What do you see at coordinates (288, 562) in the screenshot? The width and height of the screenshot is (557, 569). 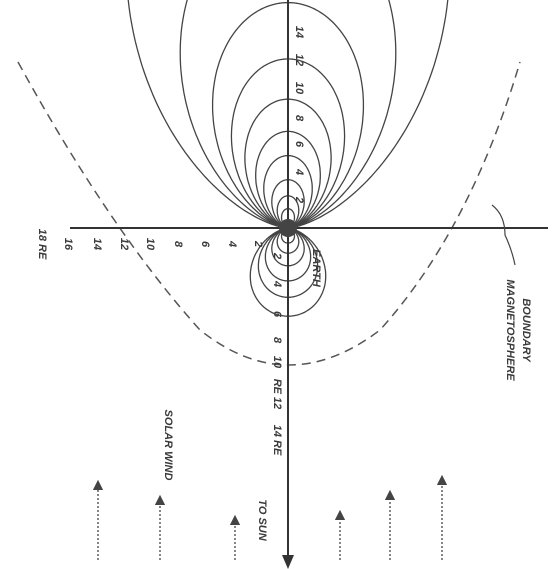 I see `sun-arrow` at bounding box center [288, 562].